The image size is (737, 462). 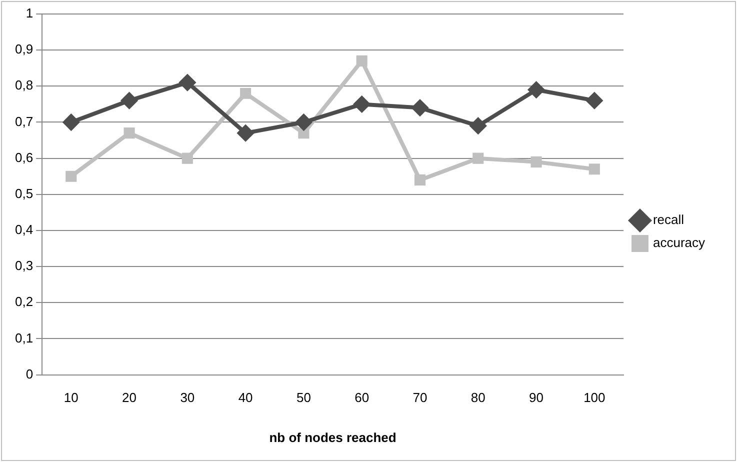 I want to click on y-tick-label: 0,7, so click(x=24, y=121).